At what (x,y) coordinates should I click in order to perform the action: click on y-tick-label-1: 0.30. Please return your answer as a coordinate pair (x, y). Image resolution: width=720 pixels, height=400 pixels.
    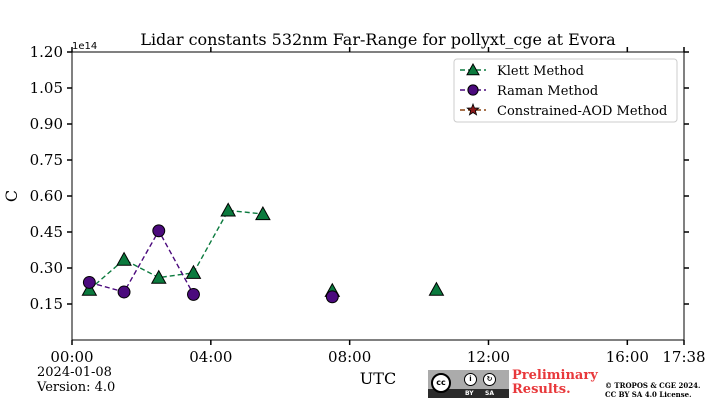
    Looking at the image, I should click on (46, 268).